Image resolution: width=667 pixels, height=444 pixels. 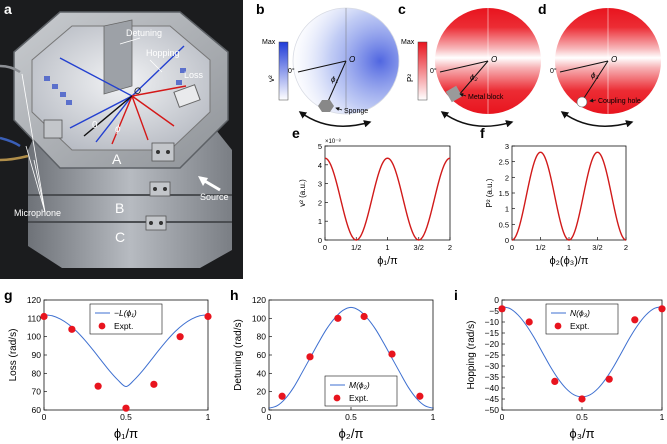 I want to click on colorbar-c-max: Max, so click(x=408, y=42).